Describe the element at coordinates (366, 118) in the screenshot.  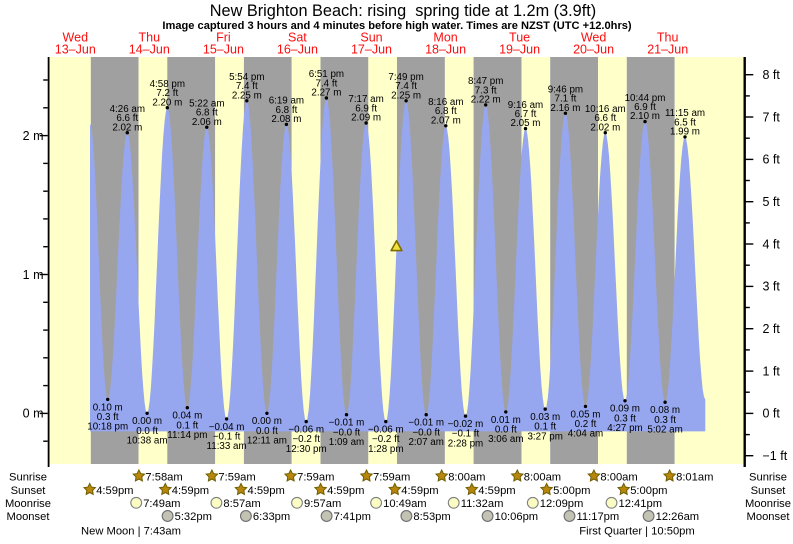
I see `svg-text: 2.09 m` at that location.